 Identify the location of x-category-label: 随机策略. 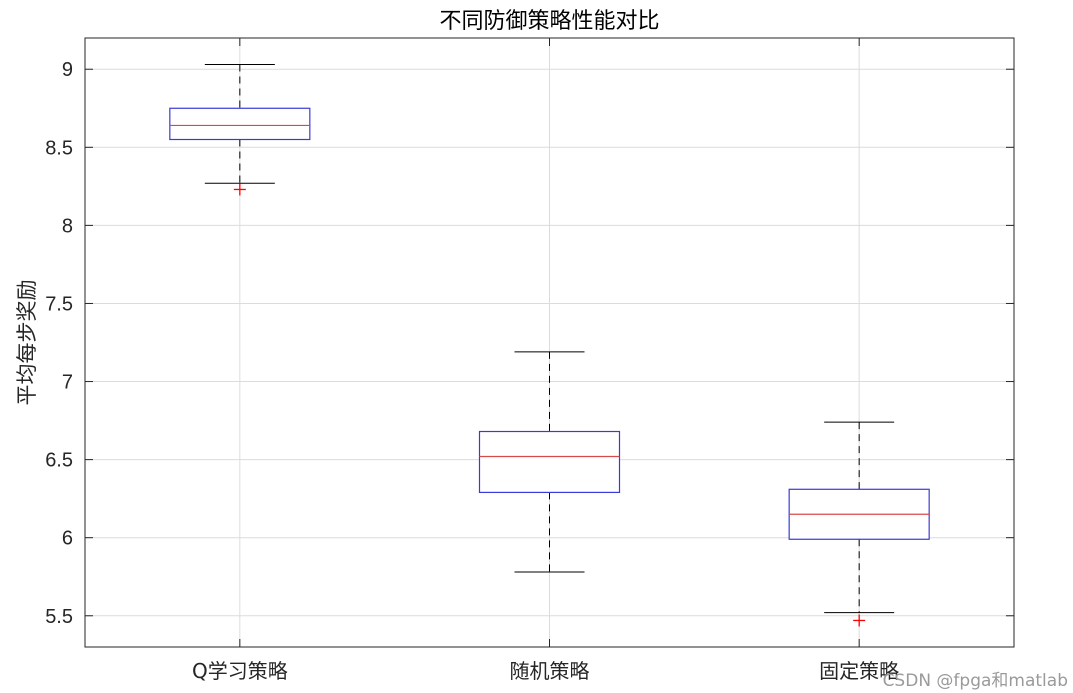
(550, 671).